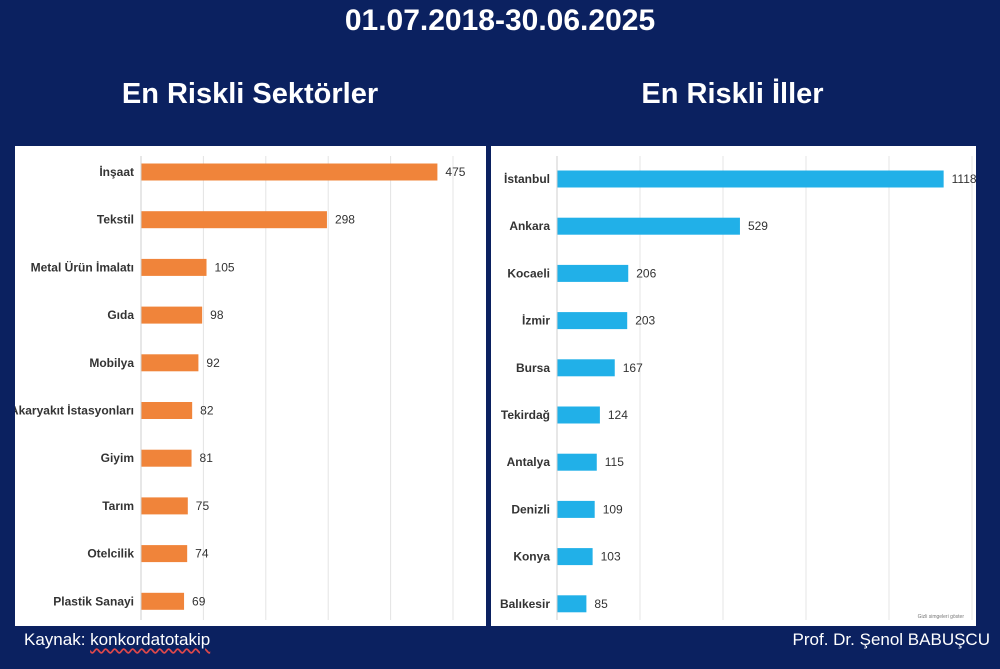  I want to click on value-label: 75, so click(203, 506).